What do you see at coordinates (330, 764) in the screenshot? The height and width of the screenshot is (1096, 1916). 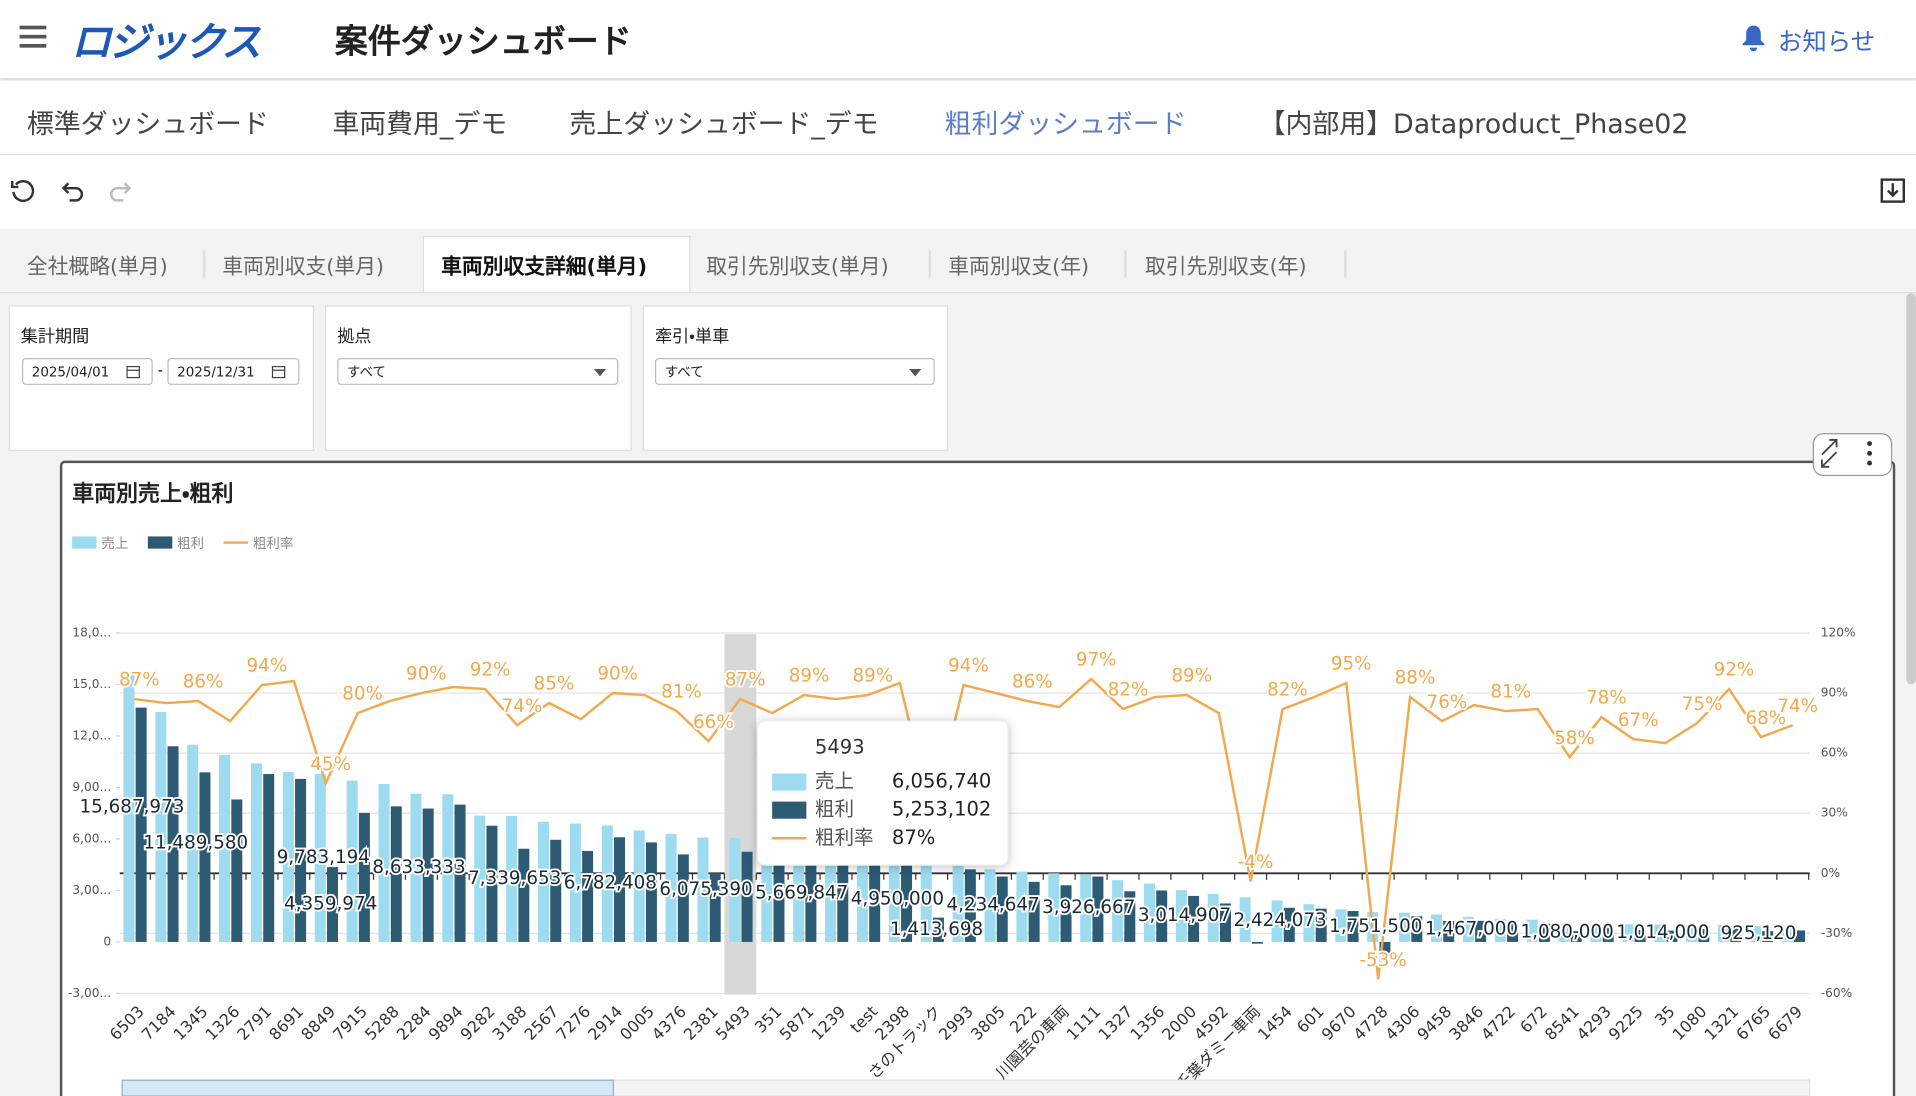 I see `line-value-label: 45%` at bounding box center [330, 764].